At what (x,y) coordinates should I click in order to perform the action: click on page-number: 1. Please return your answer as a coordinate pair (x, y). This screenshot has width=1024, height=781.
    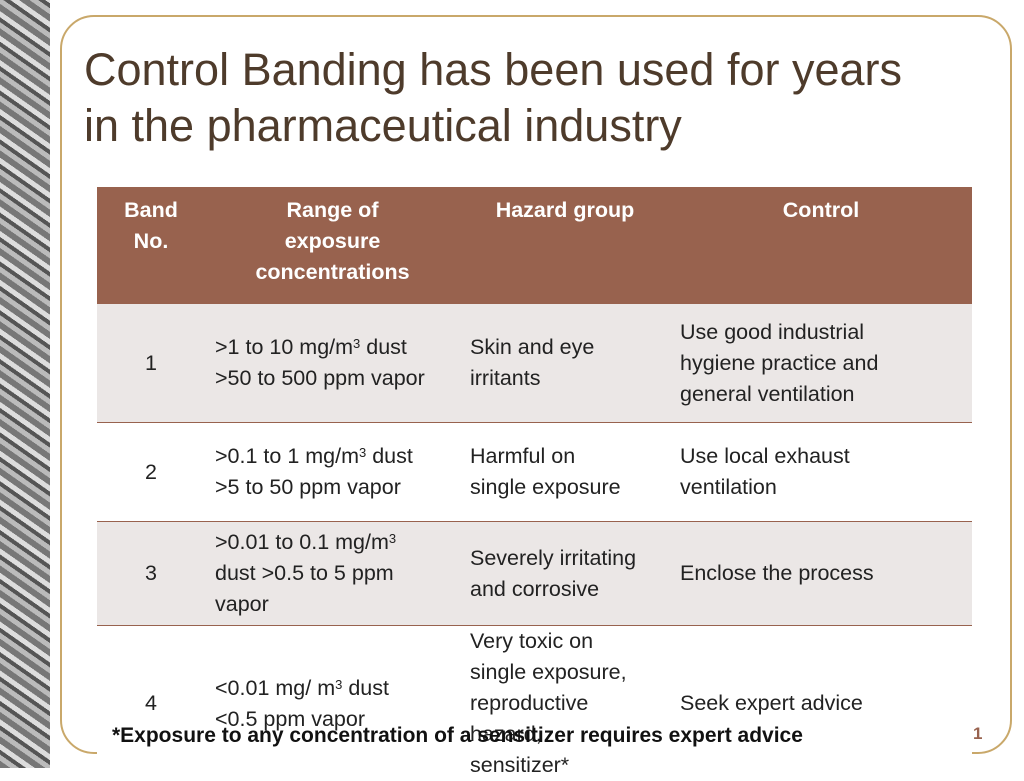
    Looking at the image, I should click on (977, 734).